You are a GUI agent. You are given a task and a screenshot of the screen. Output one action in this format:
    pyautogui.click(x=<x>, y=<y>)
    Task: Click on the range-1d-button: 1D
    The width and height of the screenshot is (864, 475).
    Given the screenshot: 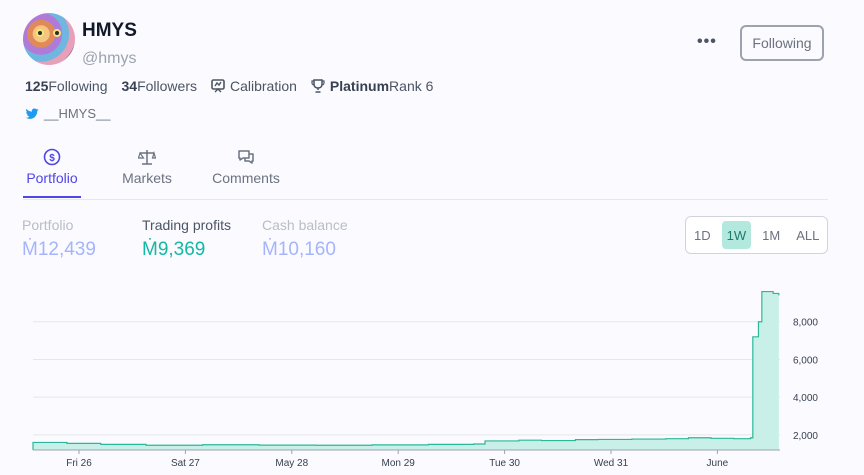 What is the action you would take?
    pyautogui.click(x=702, y=235)
    